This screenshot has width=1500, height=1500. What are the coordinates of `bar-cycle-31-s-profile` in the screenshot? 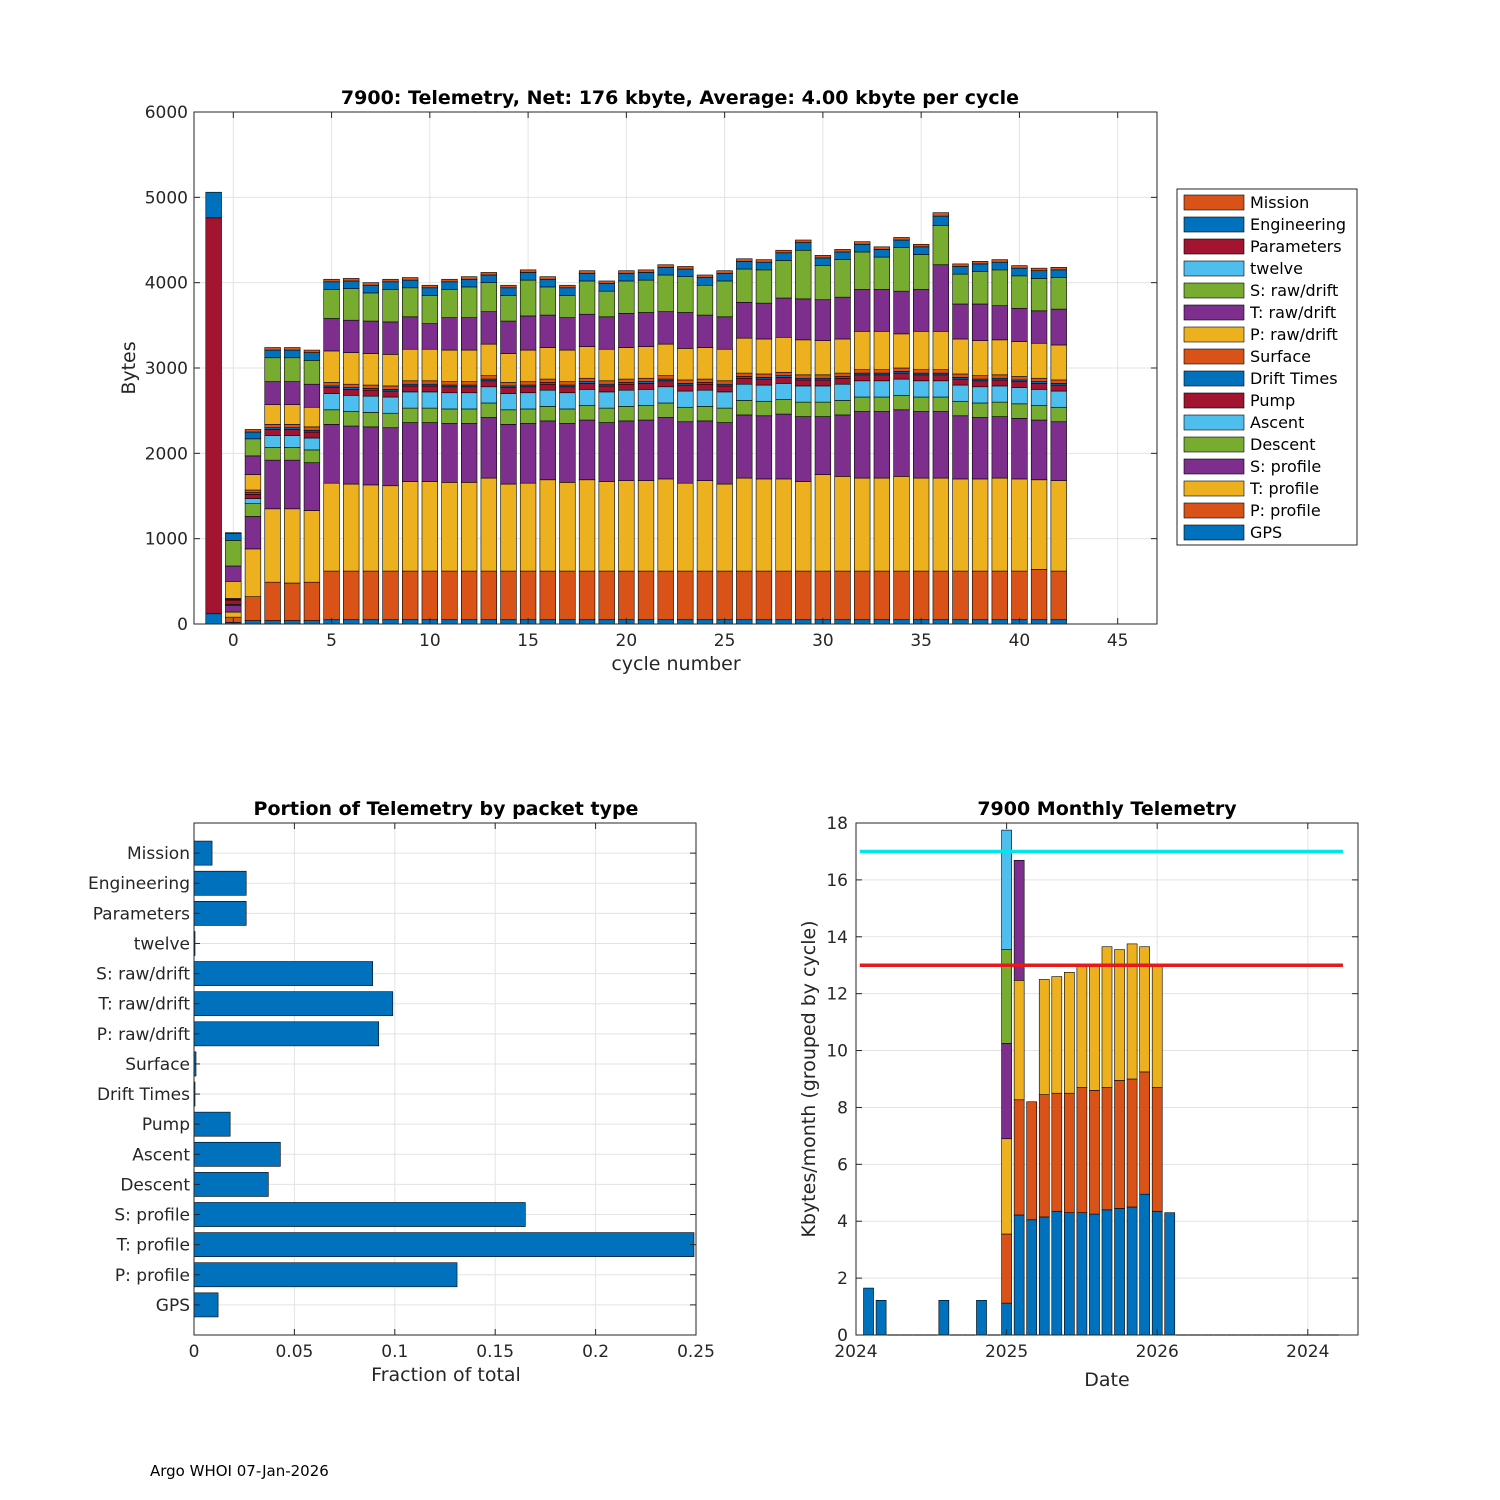 It's located at (842, 445).